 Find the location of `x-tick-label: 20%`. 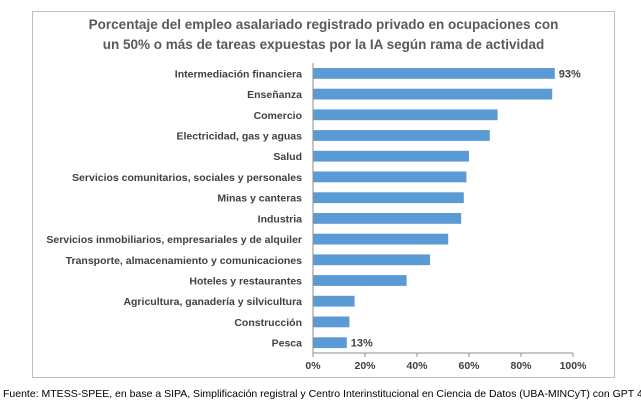

x-tick-label: 20% is located at coordinates (365, 366).